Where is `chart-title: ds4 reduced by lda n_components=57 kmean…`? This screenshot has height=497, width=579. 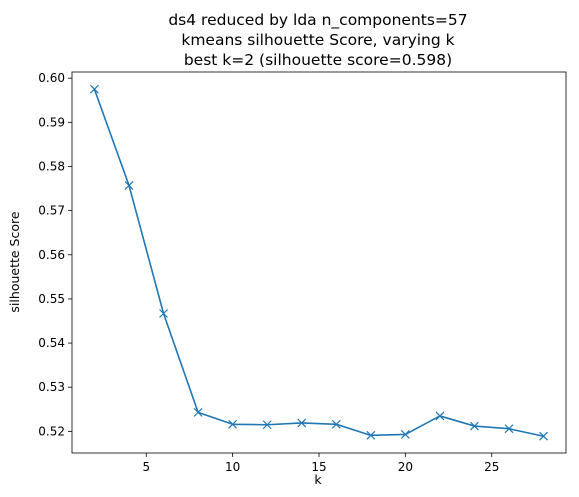 chart-title: ds4 reduced by lda n_components=57 kmean… is located at coordinates (317, 40).